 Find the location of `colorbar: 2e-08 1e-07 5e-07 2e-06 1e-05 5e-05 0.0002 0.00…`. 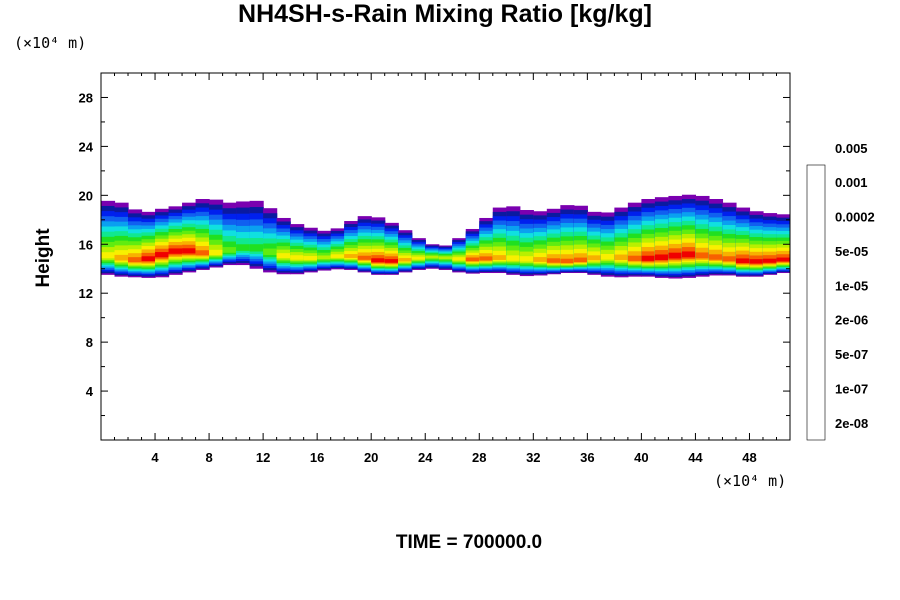

colorbar: 2e-08 1e-07 5e-07 2e-06 1e-05 5e-05 0.0002 0.00… is located at coordinates (840, 291).